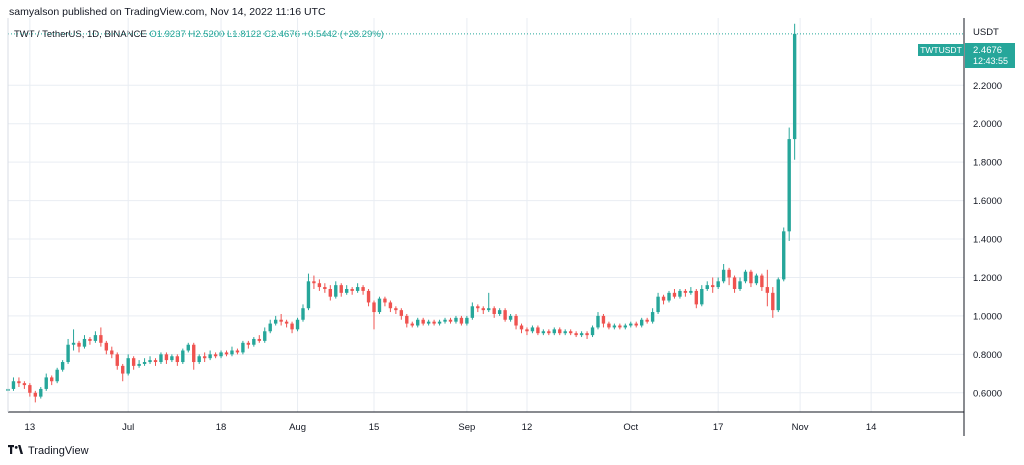 The width and height of the screenshot is (1024, 465). I want to click on x-tick-label: 18, so click(221, 427).